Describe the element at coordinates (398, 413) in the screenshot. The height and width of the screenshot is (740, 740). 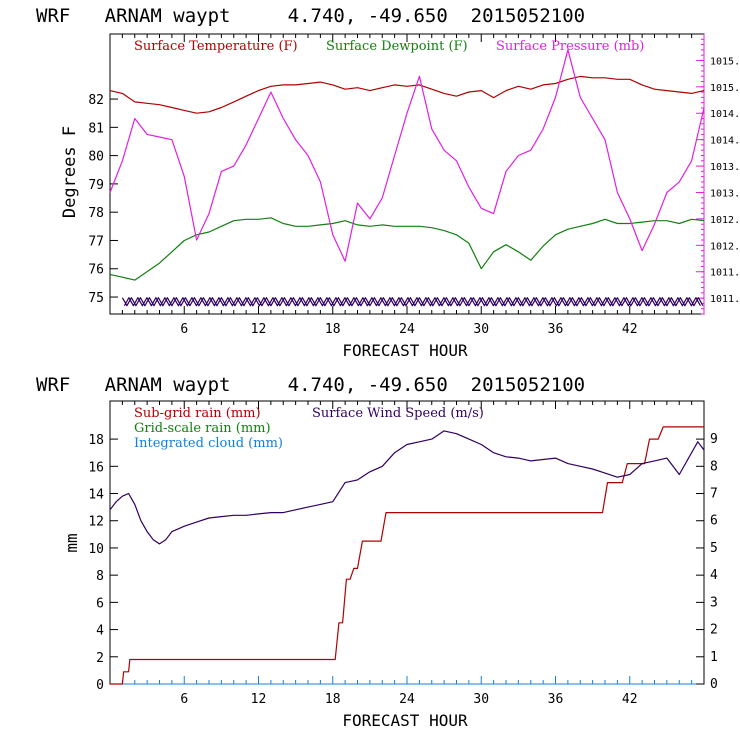
I see `legend-entry-surface-wind-speed: Surface Wind Speed (m/s)` at that location.